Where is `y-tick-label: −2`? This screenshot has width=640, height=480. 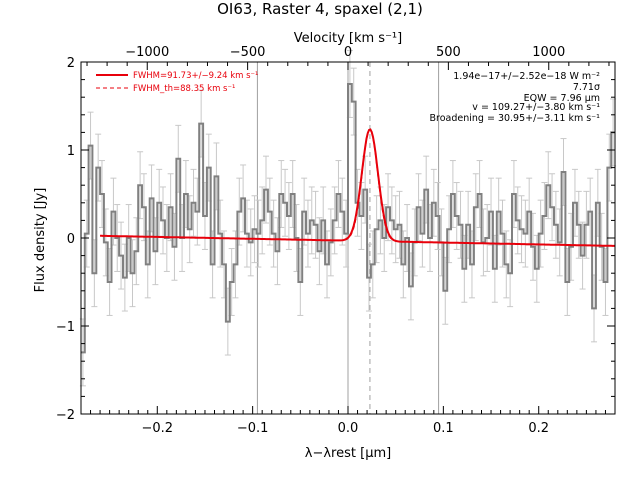
y-tick-label: −2 is located at coordinates (65, 415).